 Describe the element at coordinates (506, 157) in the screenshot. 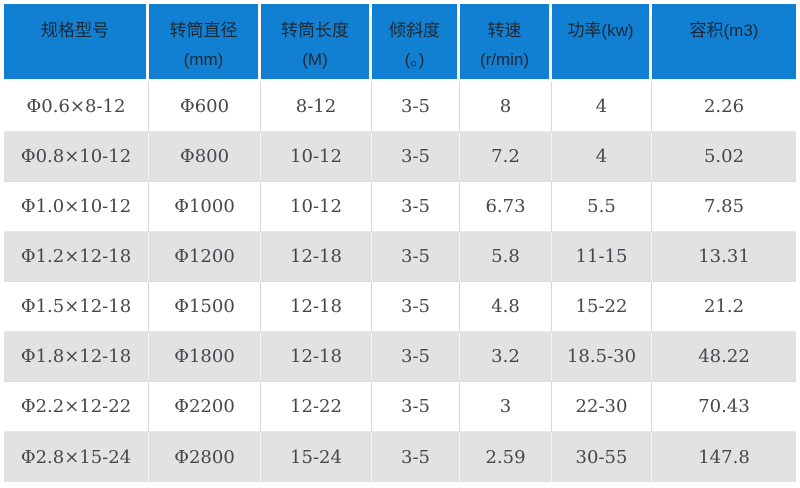

I see `table-cell: 7.2` at that location.